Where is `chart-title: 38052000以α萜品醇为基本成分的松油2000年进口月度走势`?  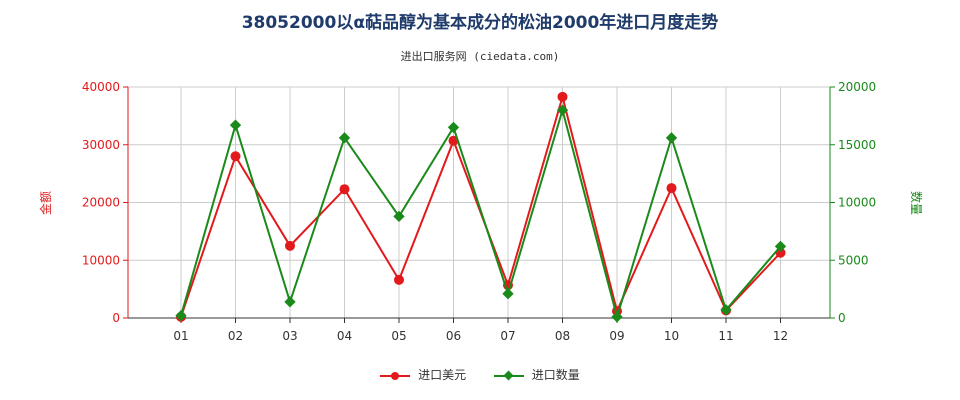
chart-title: 38052000以α萜品醇为基本成分的松油2000年进口月度走势 is located at coordinates (480, 23).